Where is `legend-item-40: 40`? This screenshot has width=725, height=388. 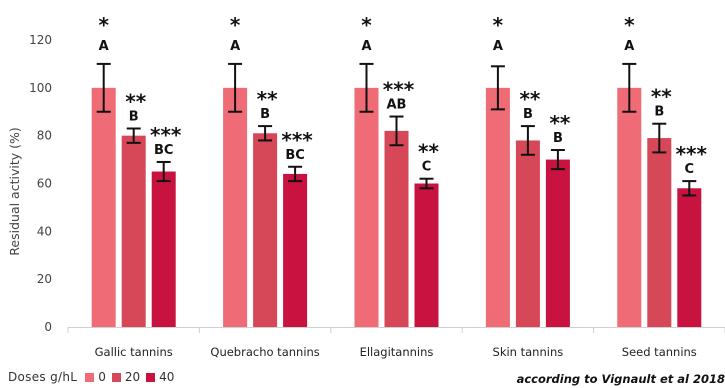 legend-item-40: 40 is located at coordinates (160, 377).